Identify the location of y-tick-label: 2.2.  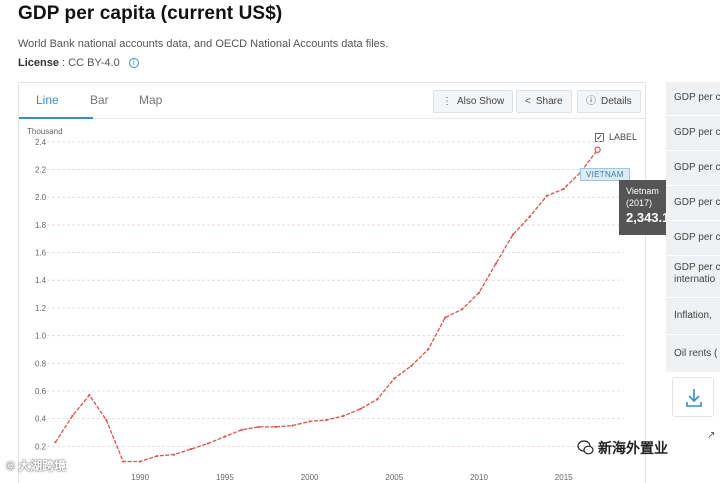
(41, 170).